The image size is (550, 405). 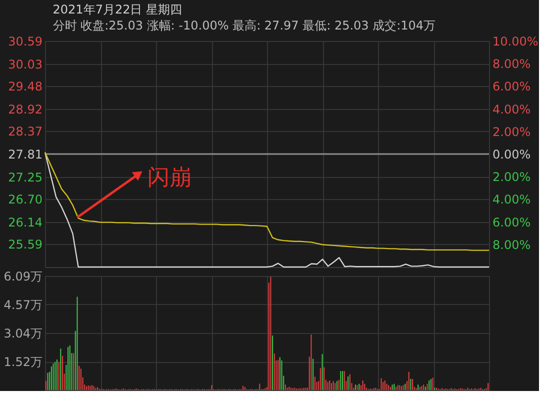 I want to click on annotation: 闪崩, so click(x=169, y=177).